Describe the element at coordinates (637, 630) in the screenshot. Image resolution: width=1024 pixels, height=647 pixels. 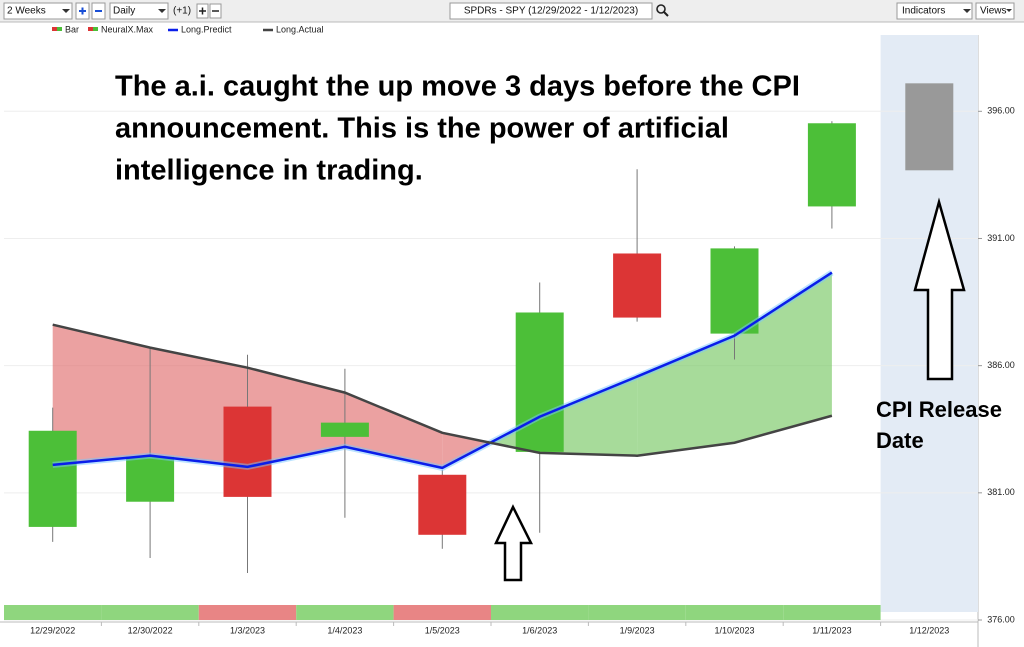
I see `x-tick-label: 1/9/2023` at that location.